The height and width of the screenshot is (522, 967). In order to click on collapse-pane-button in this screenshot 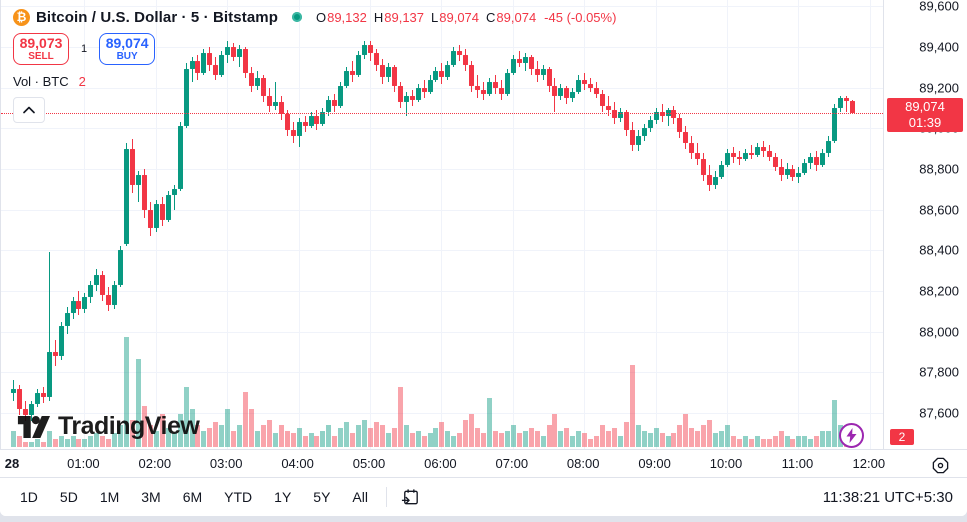, I will do `click(29, 110)`.